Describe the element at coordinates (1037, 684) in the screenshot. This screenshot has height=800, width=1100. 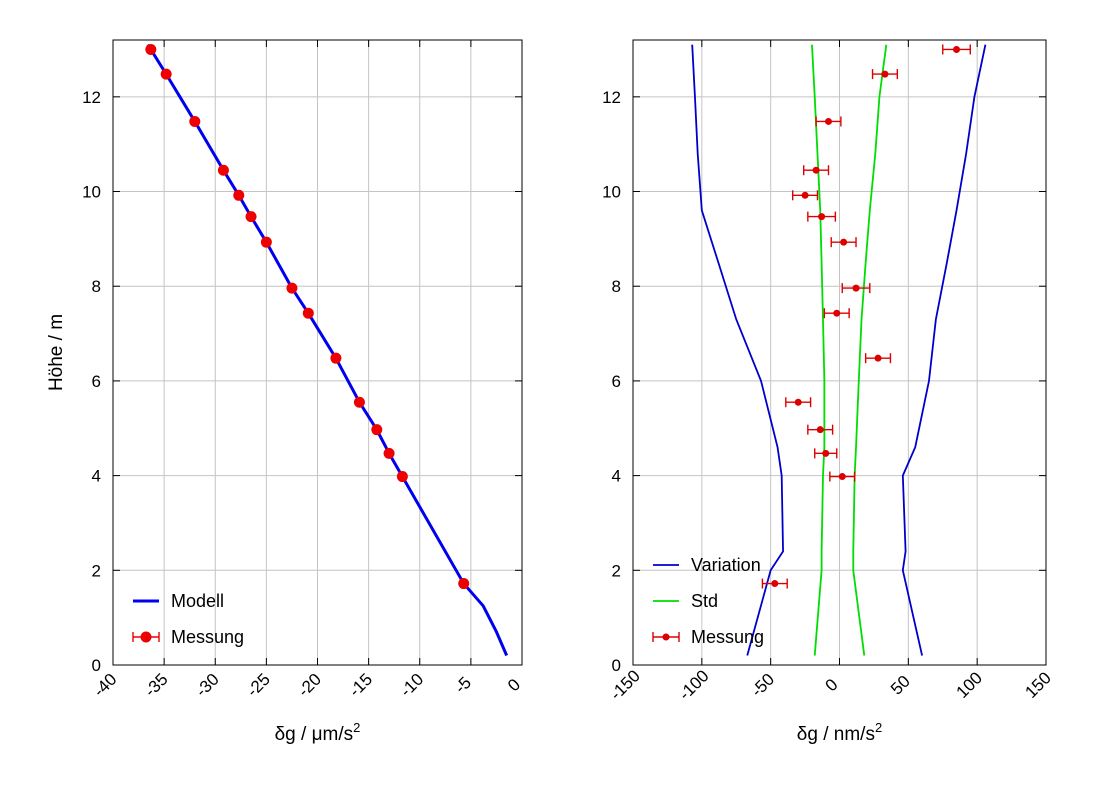
I see `x-tick-label: 150` at that location.